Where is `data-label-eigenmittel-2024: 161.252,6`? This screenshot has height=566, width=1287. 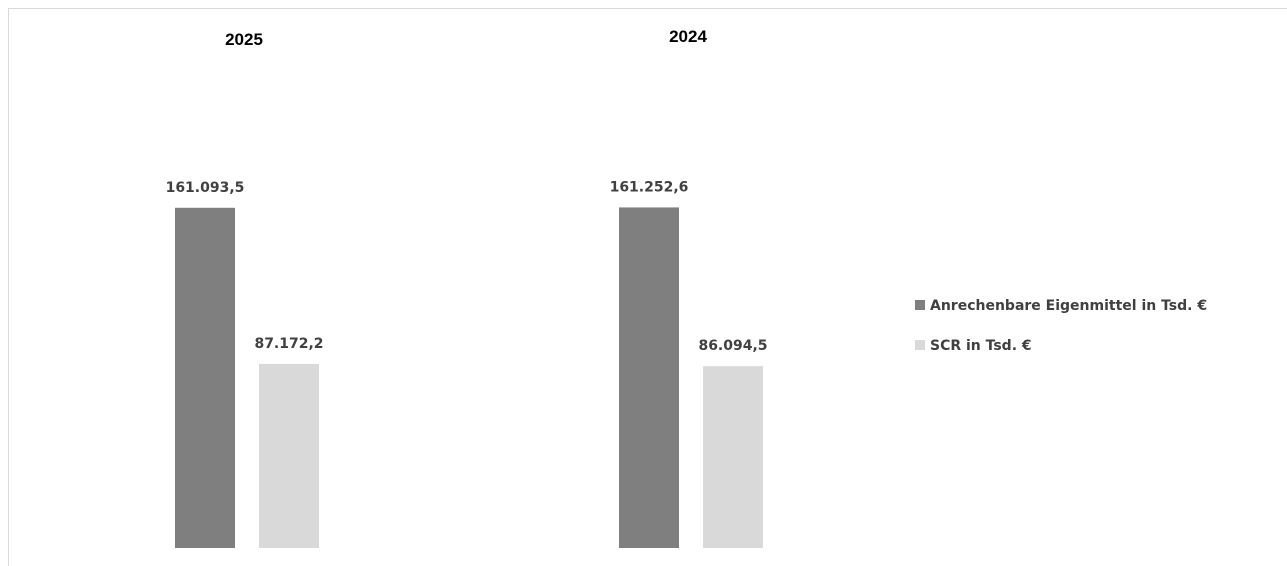 data-label-eigenmittel-2024: 161.252,6 is located at coordinates (649, 187).